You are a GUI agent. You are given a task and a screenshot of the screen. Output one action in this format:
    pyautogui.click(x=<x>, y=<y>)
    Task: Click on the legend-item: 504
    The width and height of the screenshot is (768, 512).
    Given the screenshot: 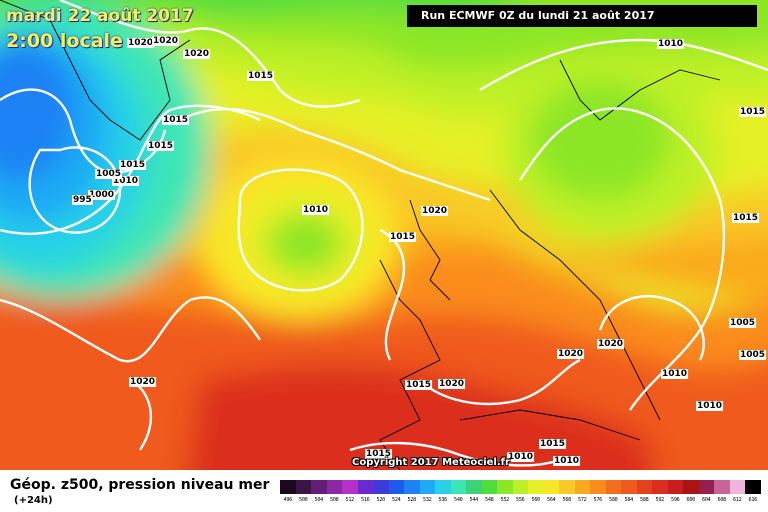 What is the action you would take?
    pyautogui.click(x=319, y=491)
    